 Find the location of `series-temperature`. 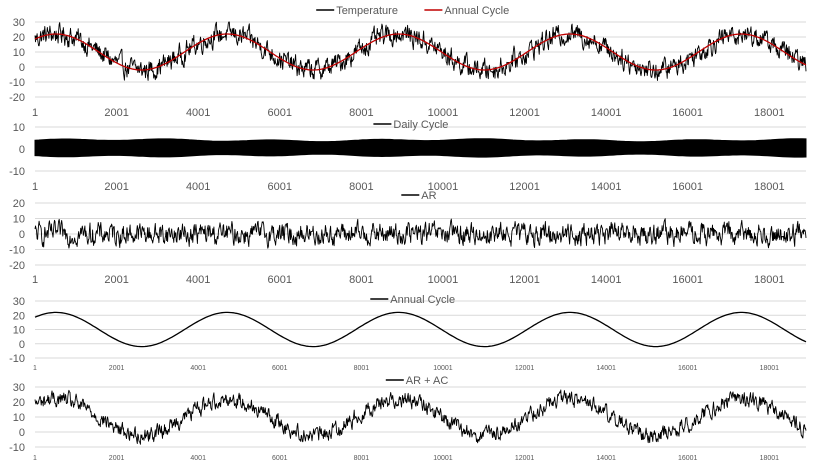

series-temperature is located at coordinates (420, 51).